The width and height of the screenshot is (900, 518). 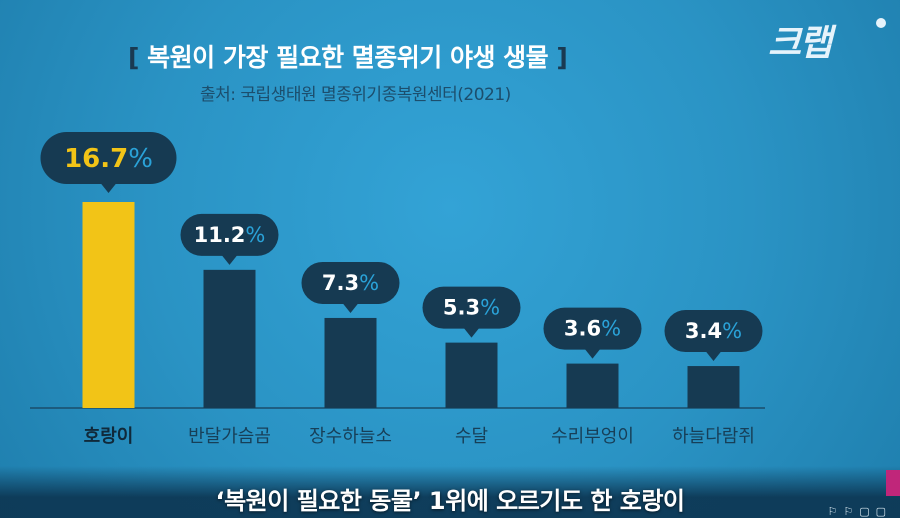 I want to click on value-number: 3.6, so click(x=582, y=329).